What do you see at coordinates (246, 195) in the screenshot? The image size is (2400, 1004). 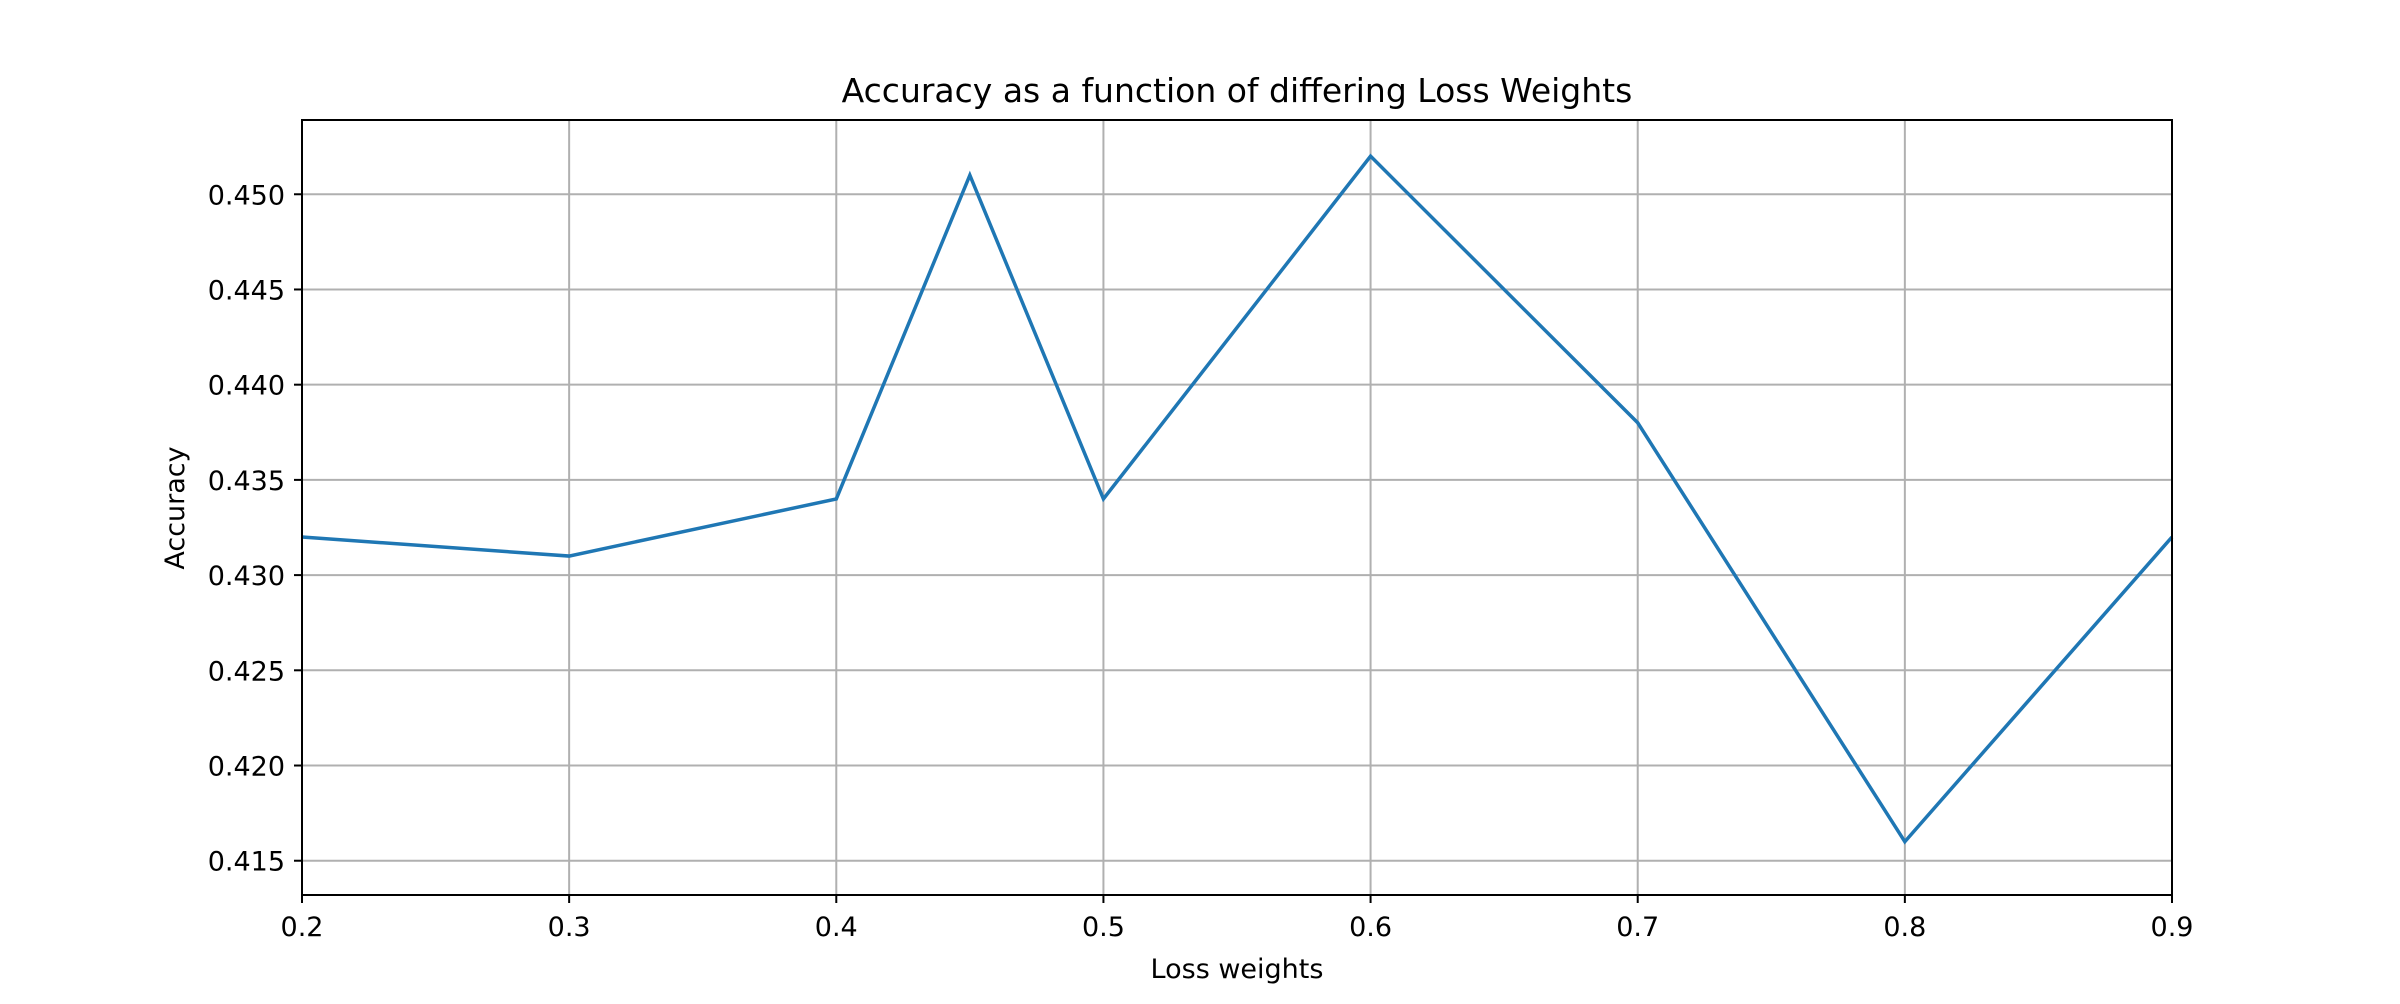 I see `y-tick-label: 0.450` at bounding box center [246, 195].